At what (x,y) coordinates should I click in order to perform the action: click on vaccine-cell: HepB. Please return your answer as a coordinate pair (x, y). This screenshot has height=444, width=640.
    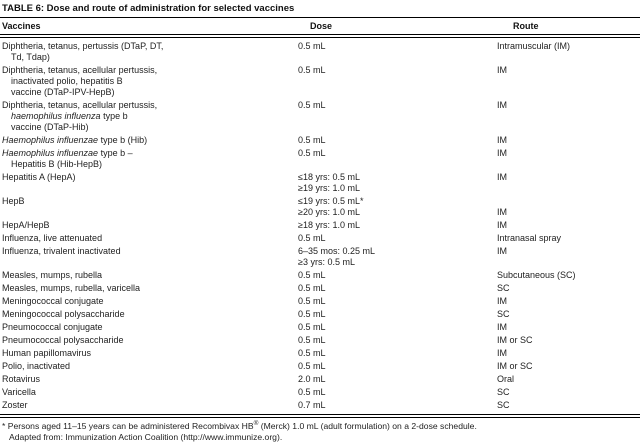
    Looking at the image, I should click on (149, 207).